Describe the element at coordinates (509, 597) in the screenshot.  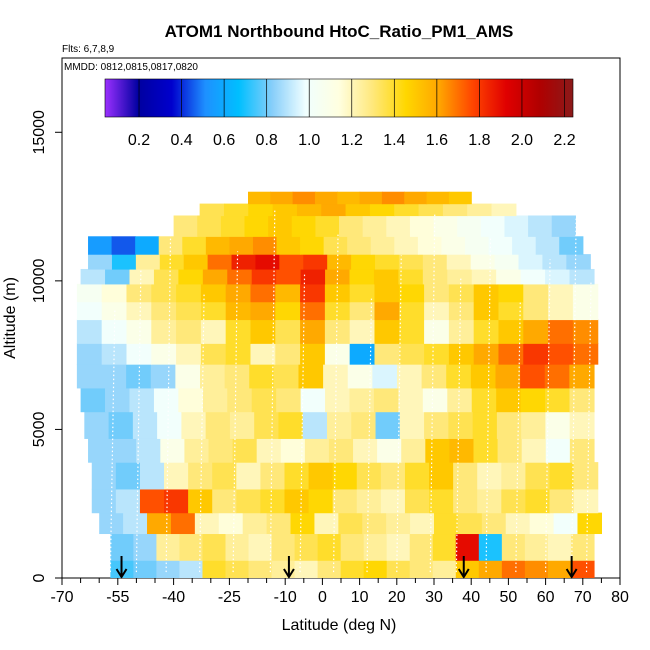
I see `x-tick-label: 50` at that location.